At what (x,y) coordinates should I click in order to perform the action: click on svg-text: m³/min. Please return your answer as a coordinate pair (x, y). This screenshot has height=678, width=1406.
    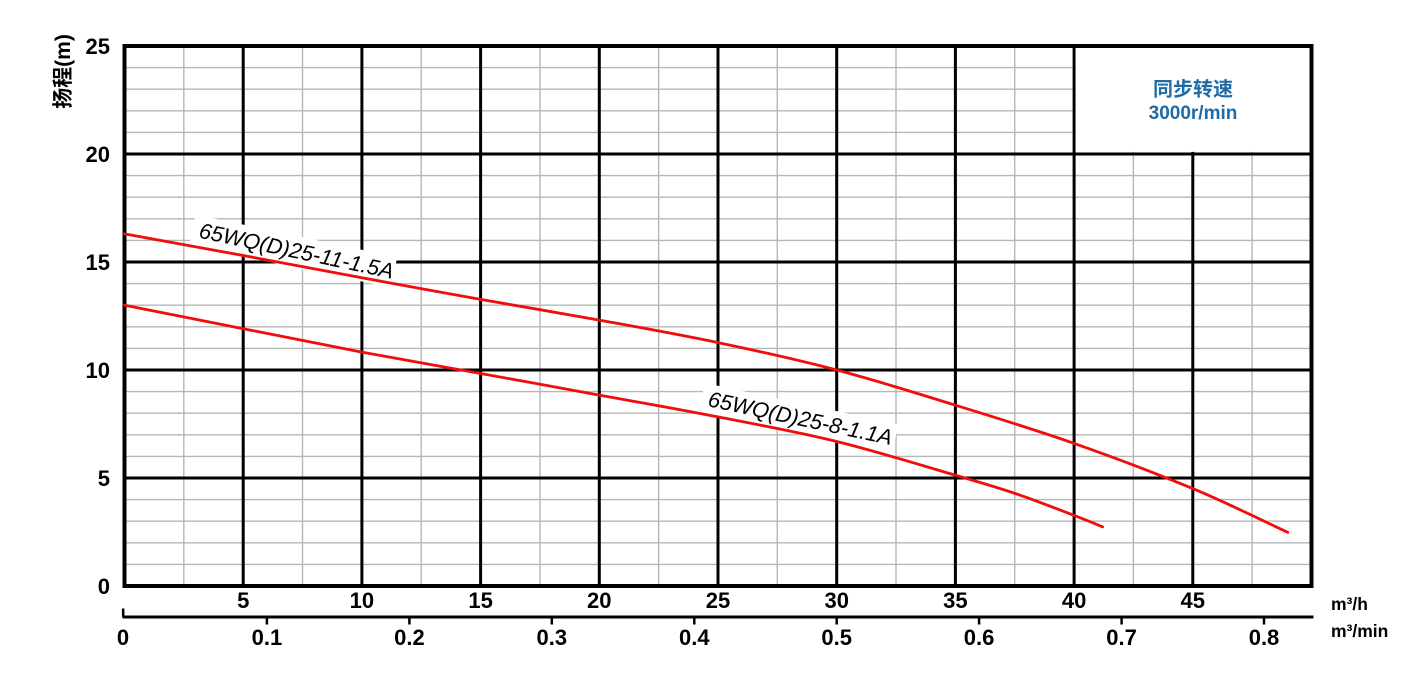
    Looking at the image, I should click on (1359, 631).